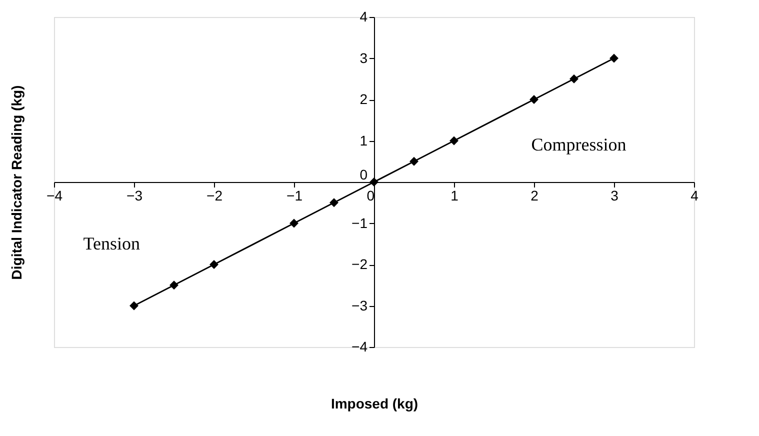  Describe the element at coordinates (614, 196) in the screenshot. I see `x-tick-label: 3` at that location.